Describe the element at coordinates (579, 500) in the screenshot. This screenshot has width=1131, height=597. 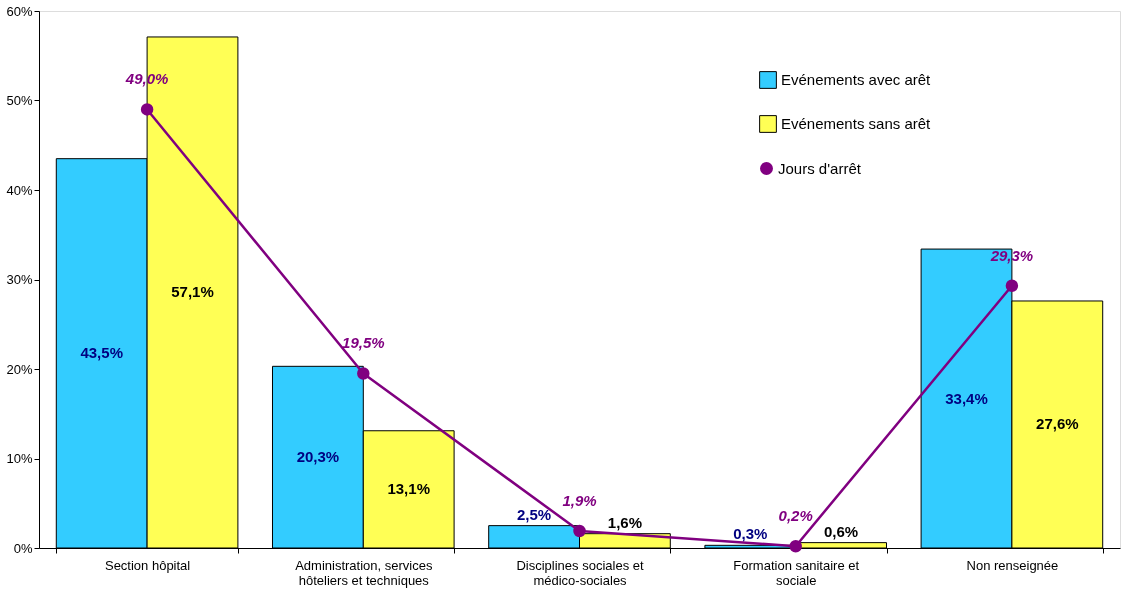
I see `data-label: 1,9%` at that location.